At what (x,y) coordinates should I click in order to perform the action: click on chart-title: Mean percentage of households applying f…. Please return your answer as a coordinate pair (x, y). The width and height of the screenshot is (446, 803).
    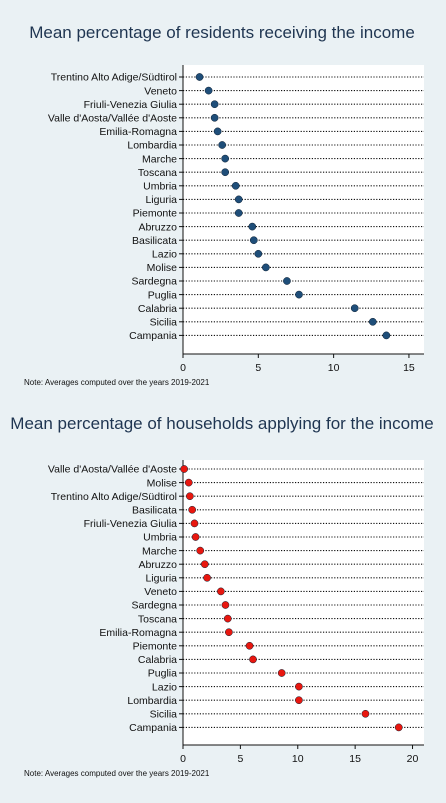
    Looking at the image, I should click on (221, 423).